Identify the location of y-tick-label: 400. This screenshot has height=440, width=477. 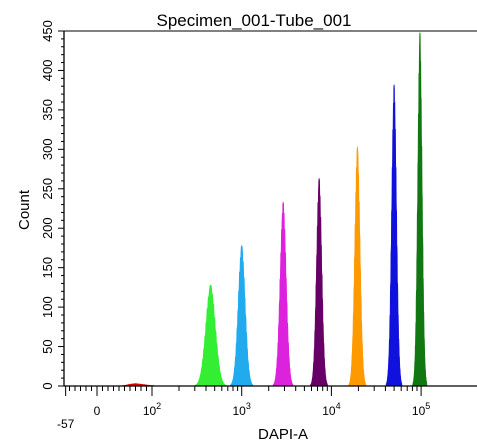
(47, 71).